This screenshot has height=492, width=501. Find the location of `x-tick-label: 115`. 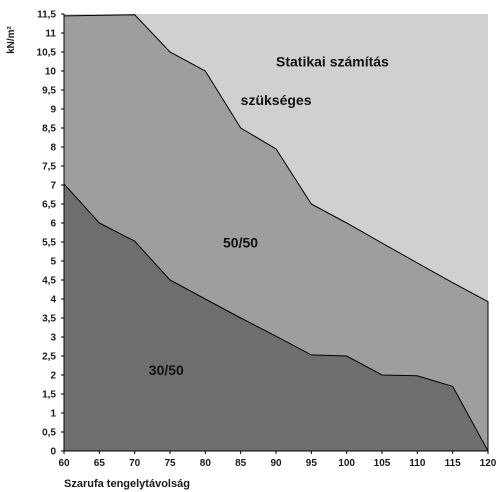

x-tick-label: 115 is located at coordinates (453, 463).